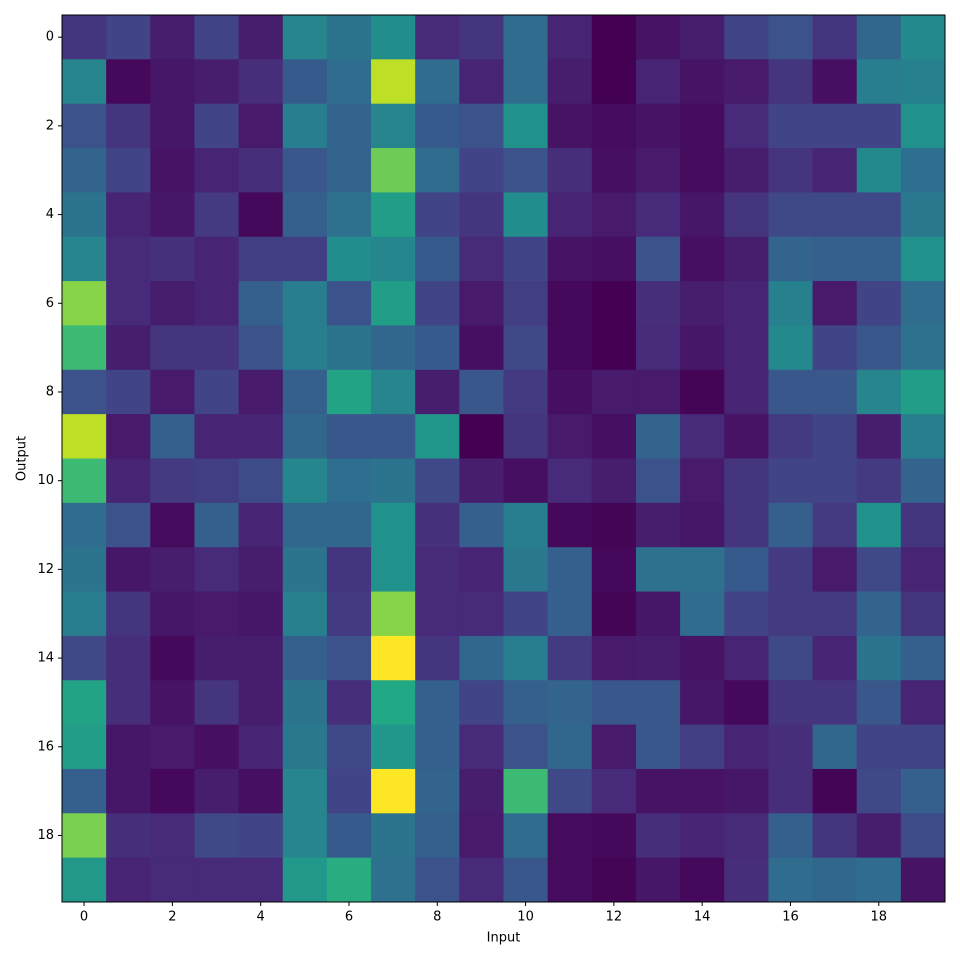  Describe the element at coordinates (879, 917) in the screenshot. I see `x-tick-label: 18` at that location.